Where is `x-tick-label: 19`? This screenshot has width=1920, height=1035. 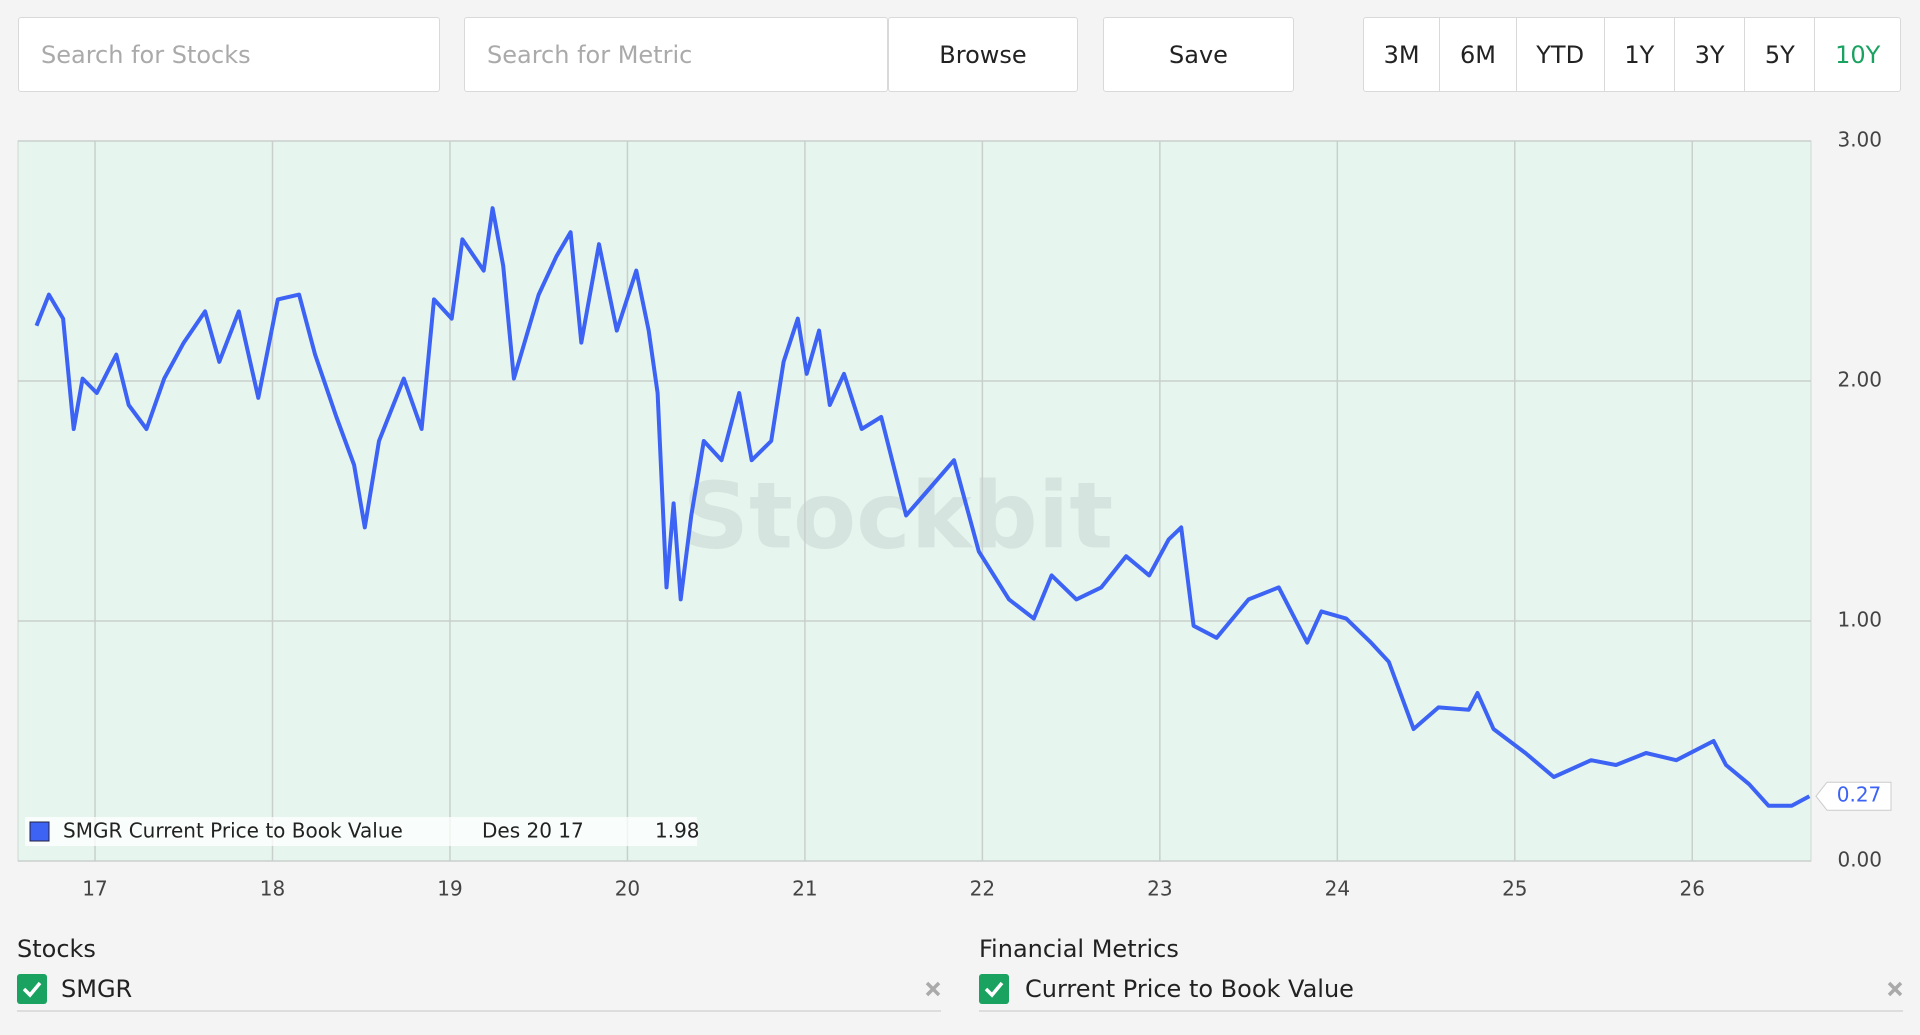
x-tick-label: 19 is located at coordinates (449, 889).